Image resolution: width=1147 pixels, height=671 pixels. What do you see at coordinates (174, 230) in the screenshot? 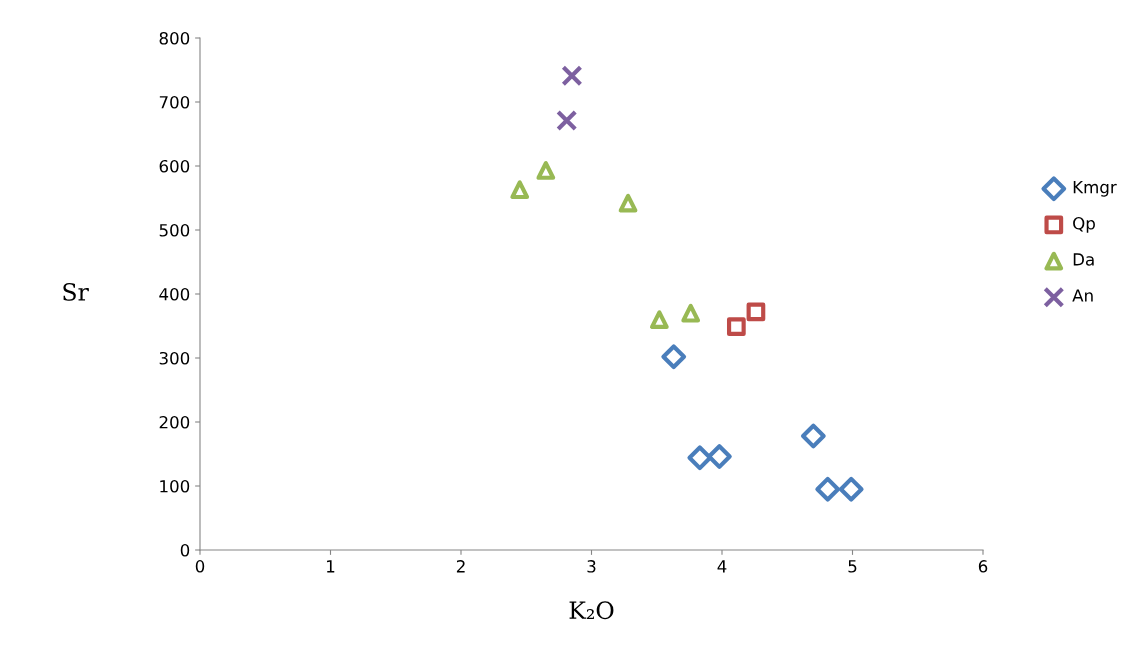
I see `y-tick-label: 500` at bounding box center [174, 230].